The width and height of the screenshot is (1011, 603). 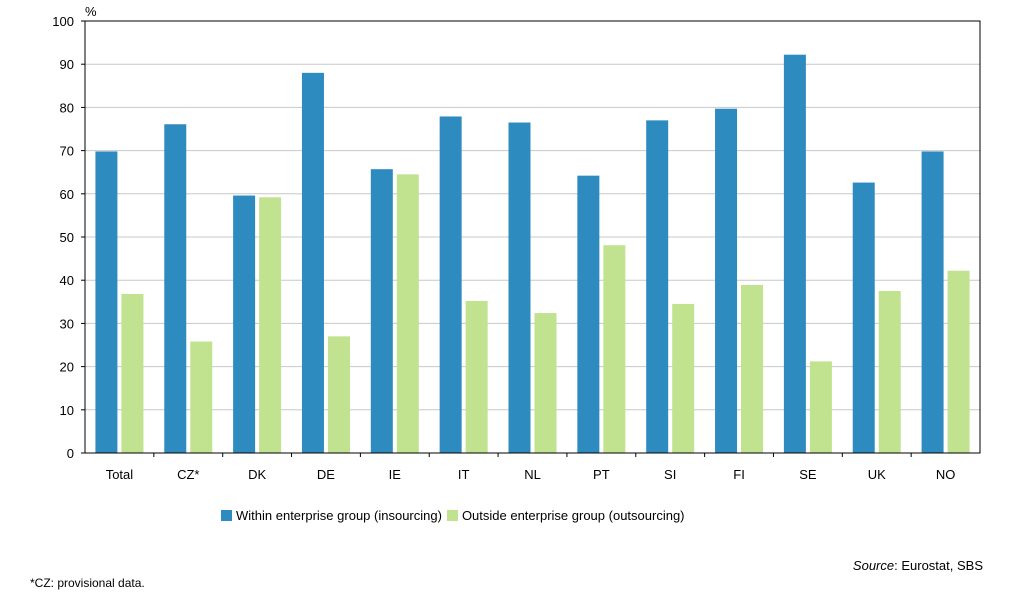 I want to click on y-tick-label: 0, so click(x=70, y=453).